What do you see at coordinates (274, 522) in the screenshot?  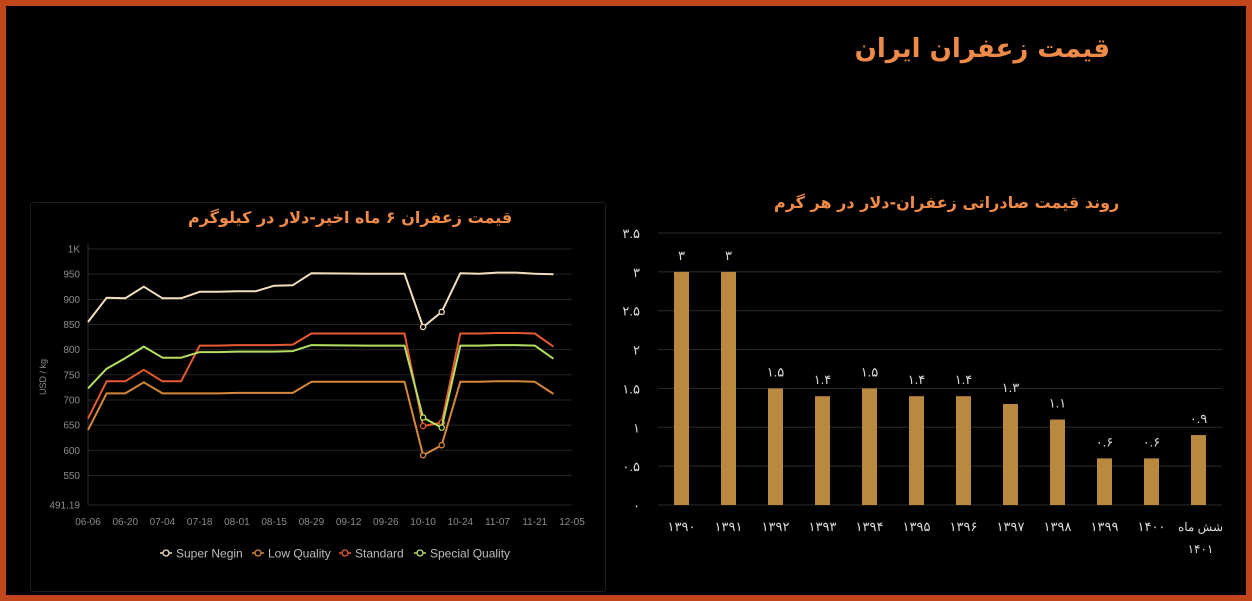 I see `line-x-tick-label: 08-15` at bounding box center [274, 522].